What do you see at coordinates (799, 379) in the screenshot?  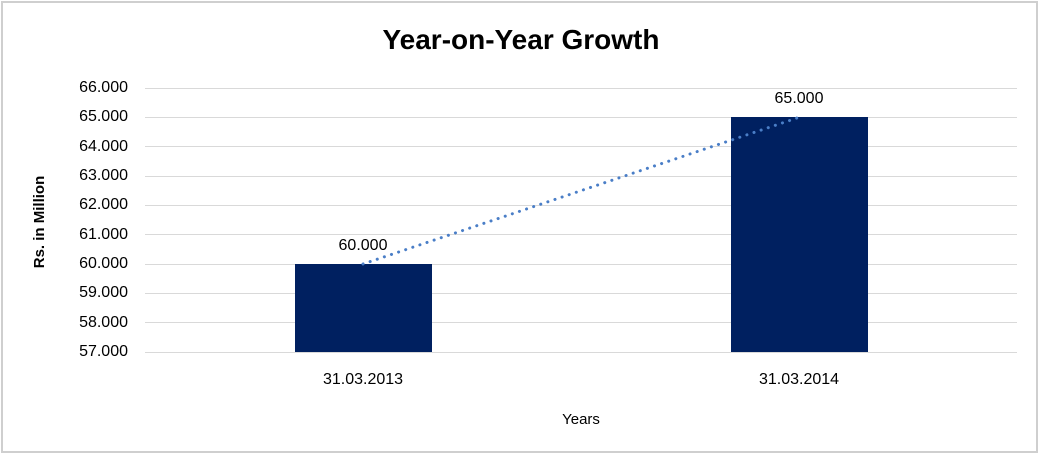 I see `x-tick-label: 31.03.2014` at bounding box center [799, 379].